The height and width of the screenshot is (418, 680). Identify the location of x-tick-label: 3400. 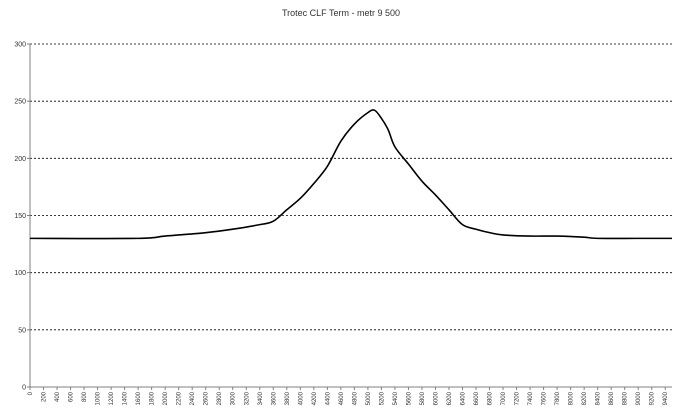
(261, 398).